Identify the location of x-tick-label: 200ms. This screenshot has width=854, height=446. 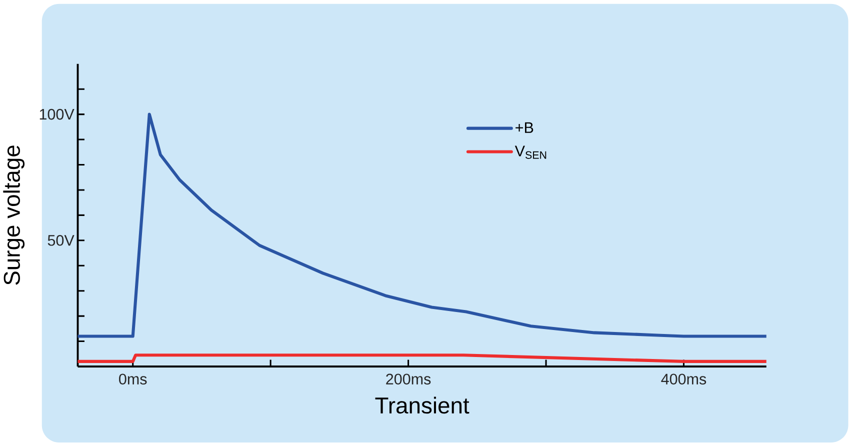
(408, 379).